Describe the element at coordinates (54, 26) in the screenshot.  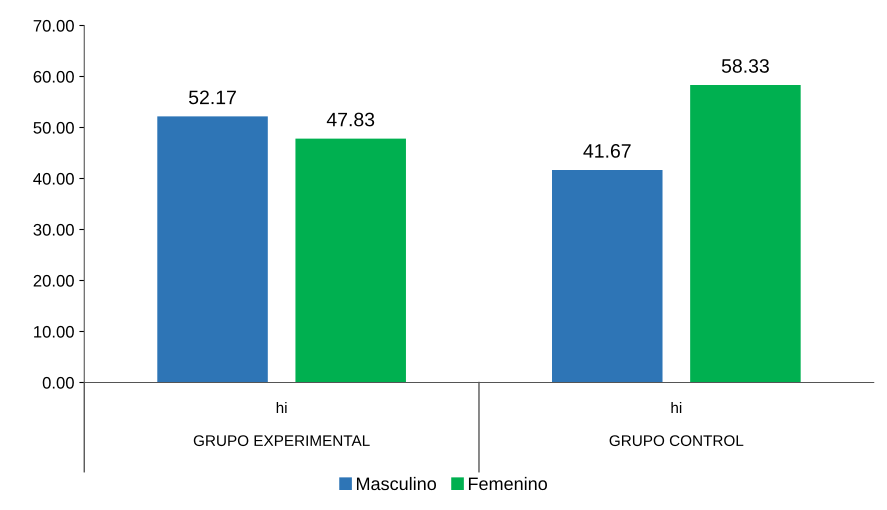
I see `y-tick-label: 70.00` at that location.